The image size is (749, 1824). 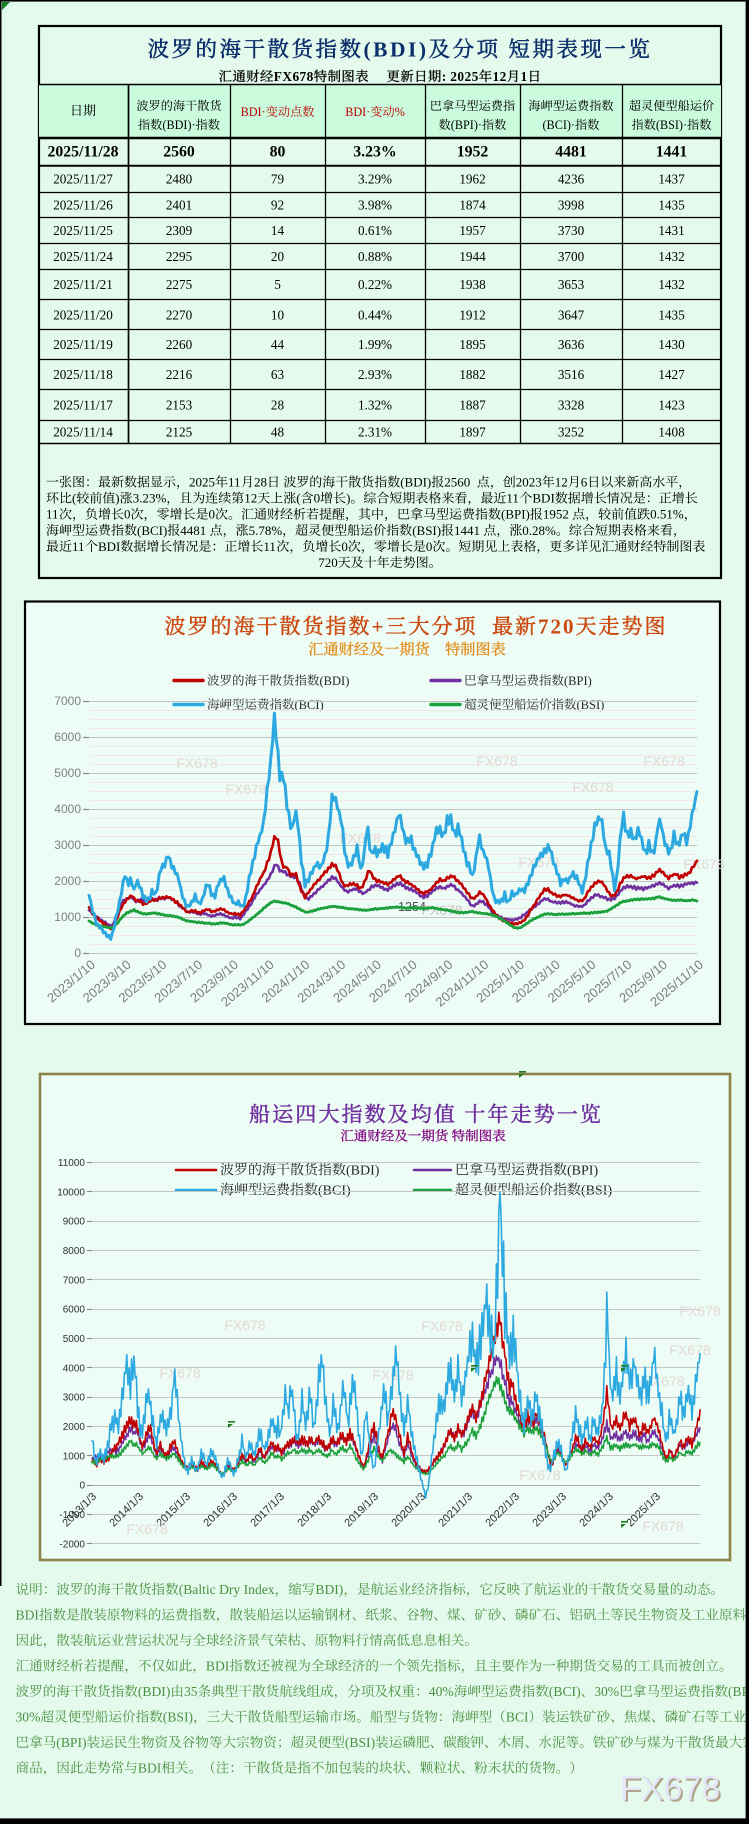 I want to click on svg-text: (BCI), so click(x=334, y=1190).